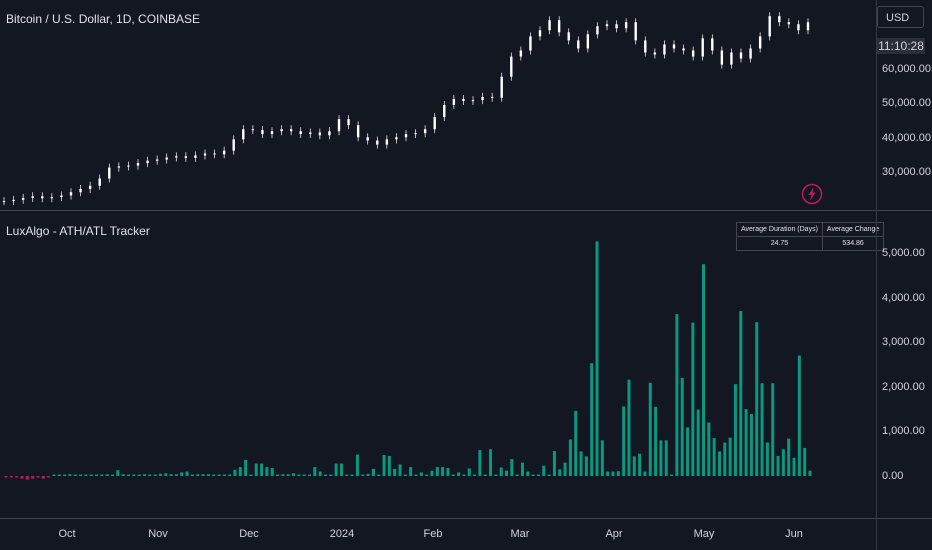  What do you see at coordinates (812, 194) in the screenshot?
I see `lightning-icon` at bounding box center [812, 194].